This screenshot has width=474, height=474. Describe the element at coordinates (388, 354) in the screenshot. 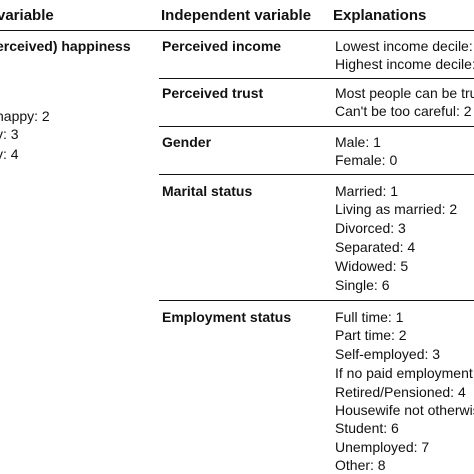

I see `explanation-item: Self-employed: 3` at that location.